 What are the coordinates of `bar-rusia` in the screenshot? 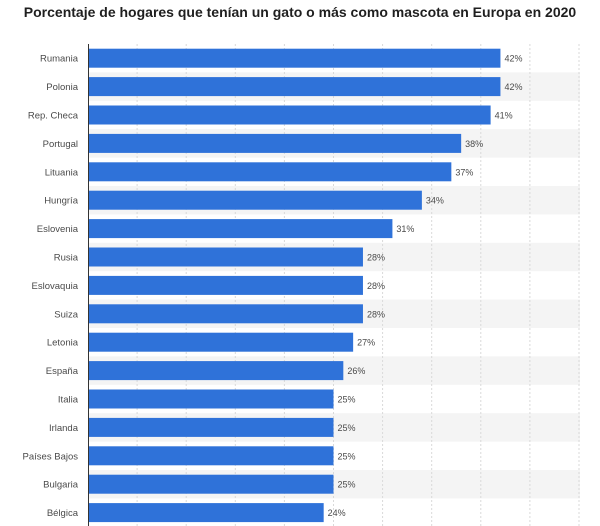 It's located at (225, 257).